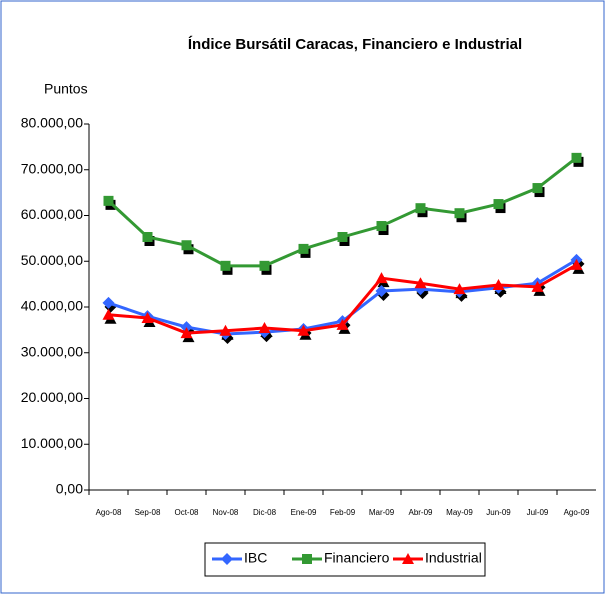 The width and height of the screenshot is (606, 595). I want to click on y-tick-label: 50.000,00, so click(52, 260).